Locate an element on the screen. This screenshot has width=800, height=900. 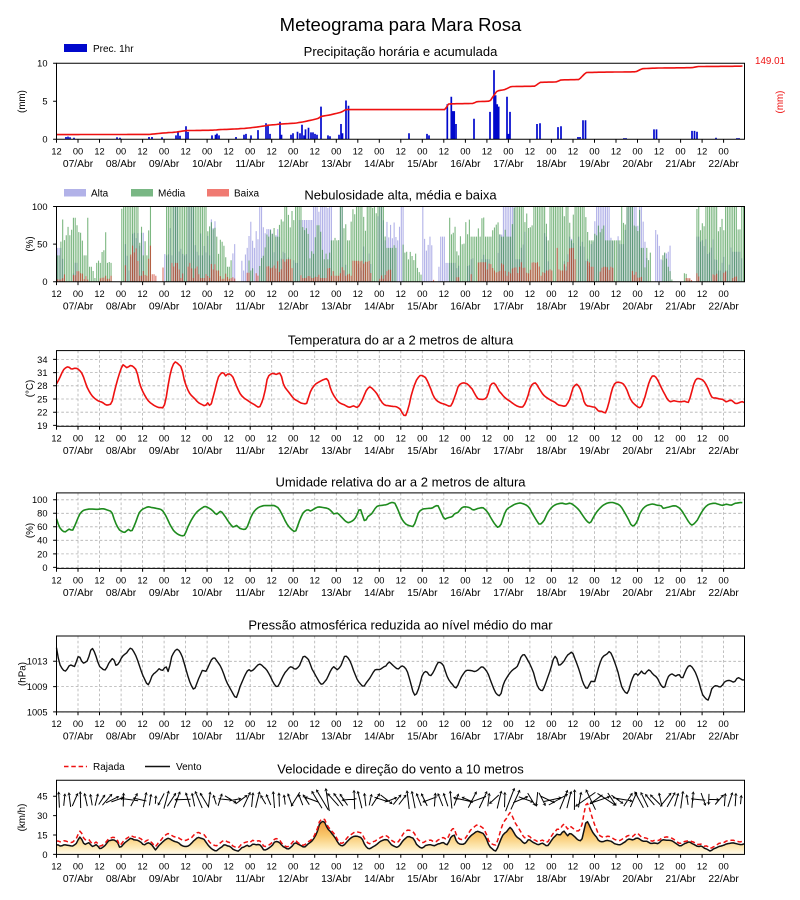
svg-text: 28 is located at coordinates (42, 386).